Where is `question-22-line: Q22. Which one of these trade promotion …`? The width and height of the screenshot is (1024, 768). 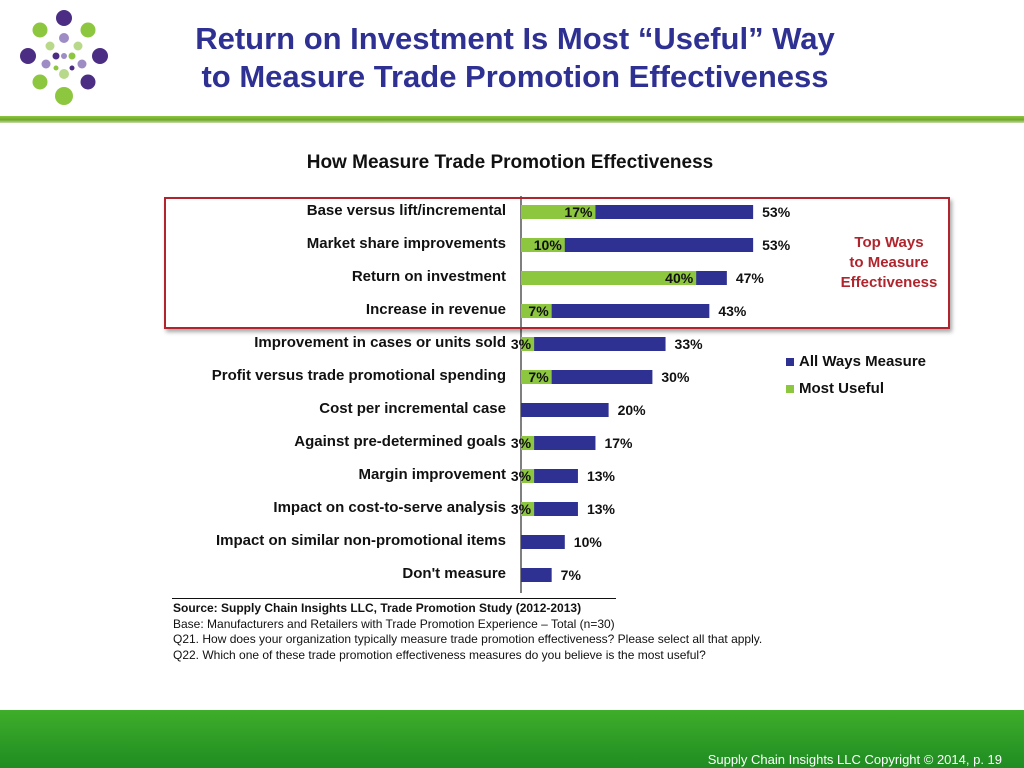 question-22-line: Q22. Which one of these trade promotion … is located at coordinates (439, 654).